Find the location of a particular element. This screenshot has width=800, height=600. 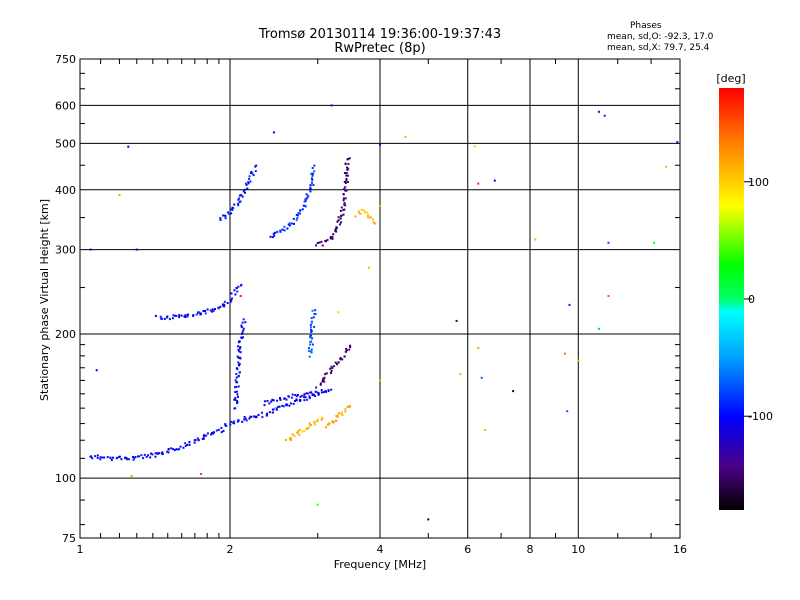

phase-stats-x-label: mean, sd,X: is located at coordinates (634, 48).